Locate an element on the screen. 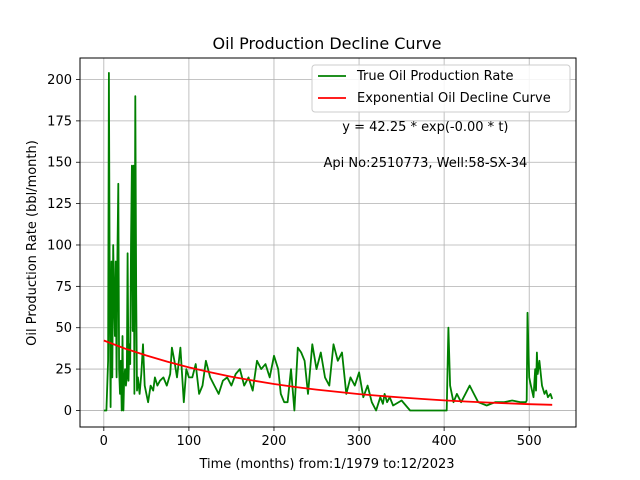 This screenshot has height=480, width=640. y-tick-label: 200 is located at coordinates (59, 80).